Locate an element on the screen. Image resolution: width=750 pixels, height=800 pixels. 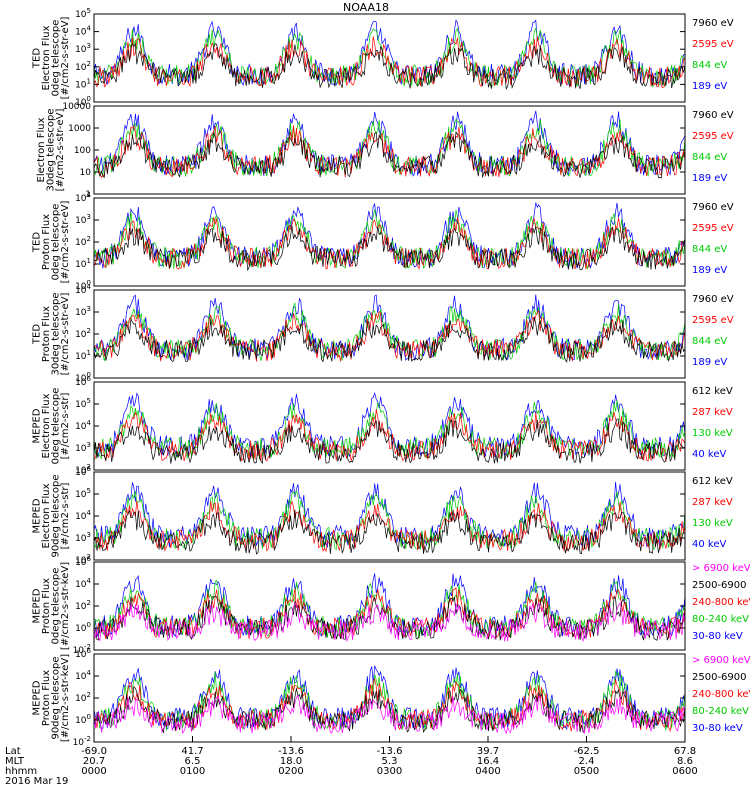
series-line-189-ev is located at coordinates (389, 235).